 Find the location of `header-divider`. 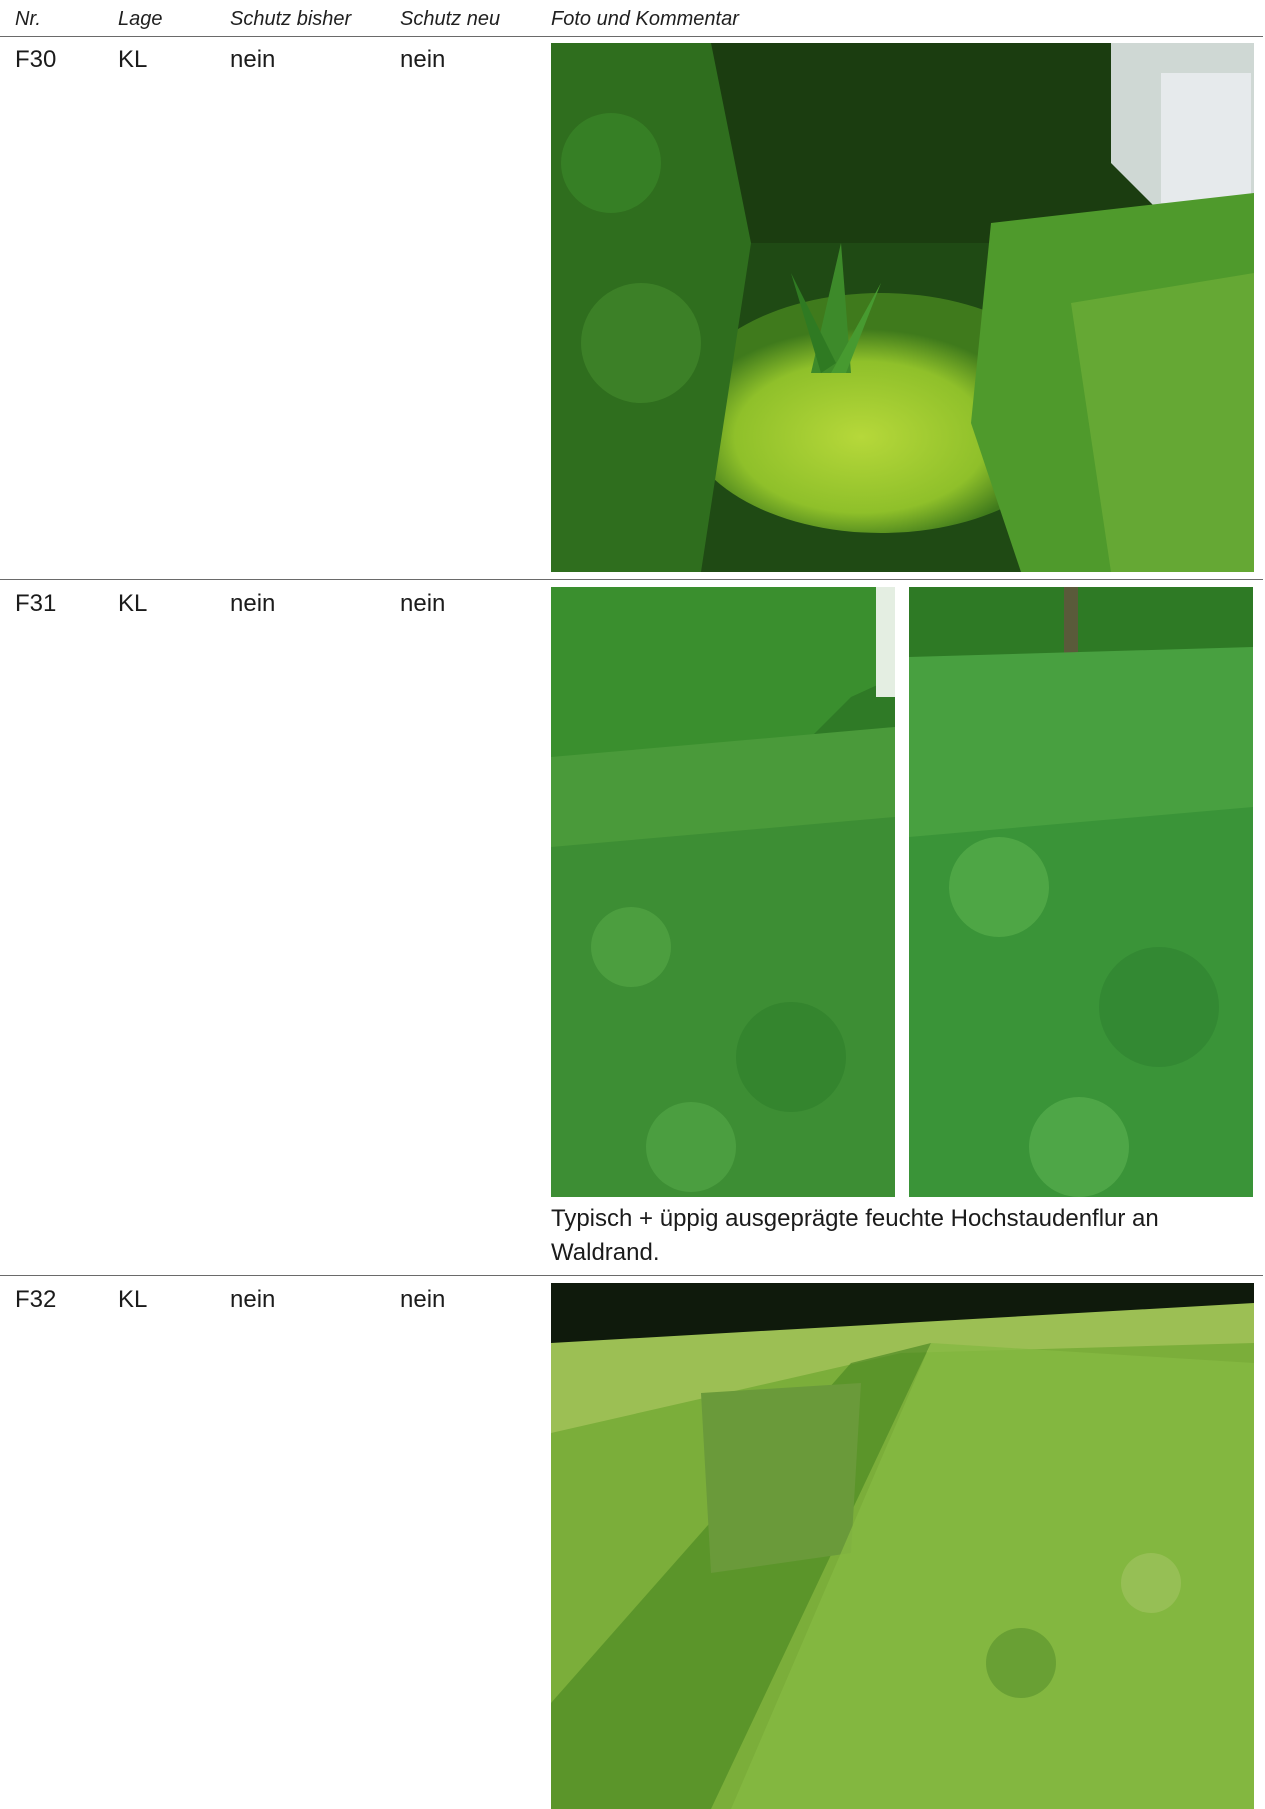

header-divider is located at coordinates (631, 36).